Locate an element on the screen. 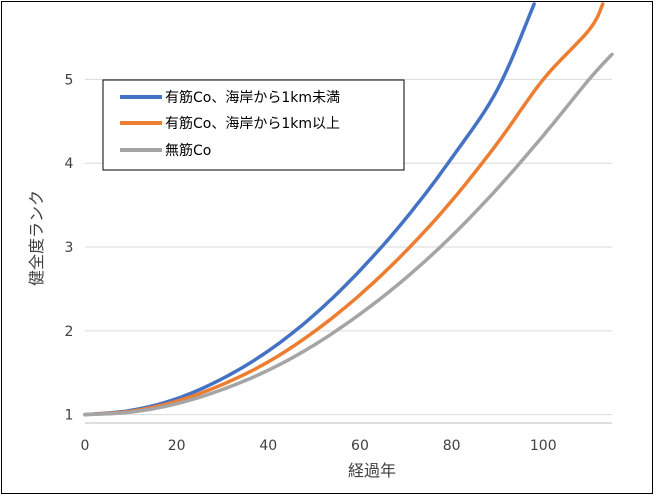 Image resolution: width=656 pixels, height=499 pixels. y-tick-label: 3 is located at coordinates (69, 248).